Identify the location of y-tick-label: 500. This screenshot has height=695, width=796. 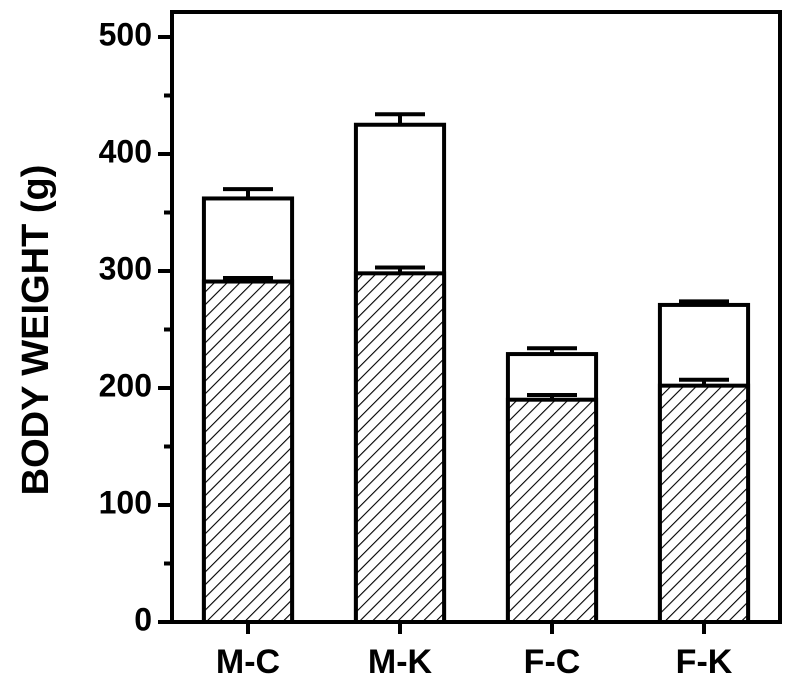
(125, 34).